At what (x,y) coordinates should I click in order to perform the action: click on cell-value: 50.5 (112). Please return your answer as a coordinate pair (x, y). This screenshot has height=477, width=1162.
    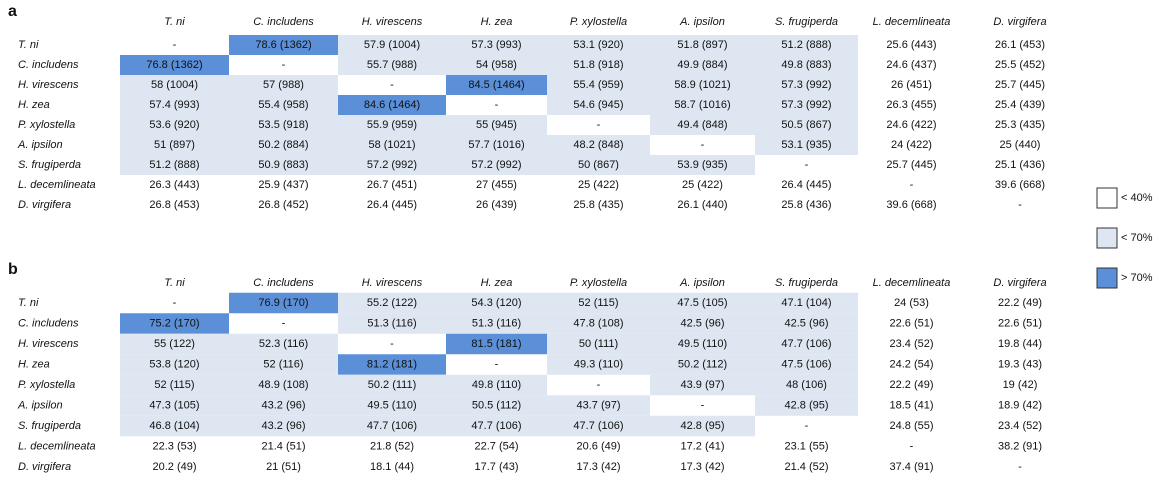
    Looking at the image, I should click on (496, 405).